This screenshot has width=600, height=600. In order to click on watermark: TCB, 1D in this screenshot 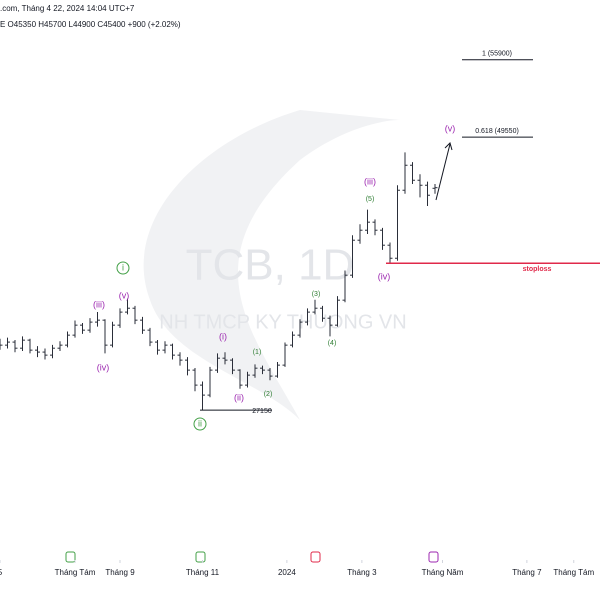, I will do `click(270, 265)`.